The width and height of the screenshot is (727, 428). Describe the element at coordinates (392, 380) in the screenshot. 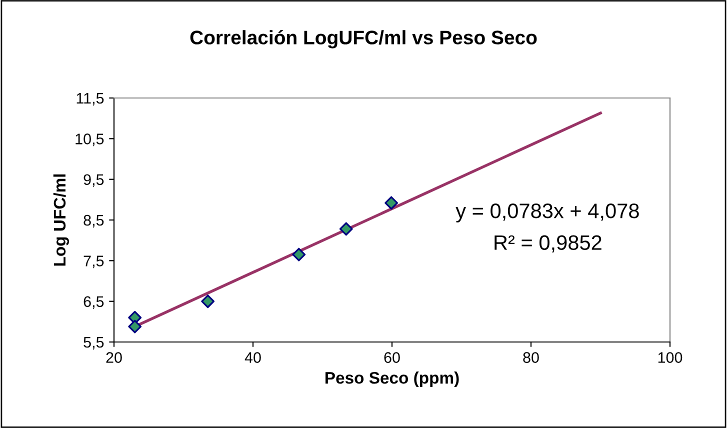

I see `x-axis-title: Peso Seco (ppm)` at that location.